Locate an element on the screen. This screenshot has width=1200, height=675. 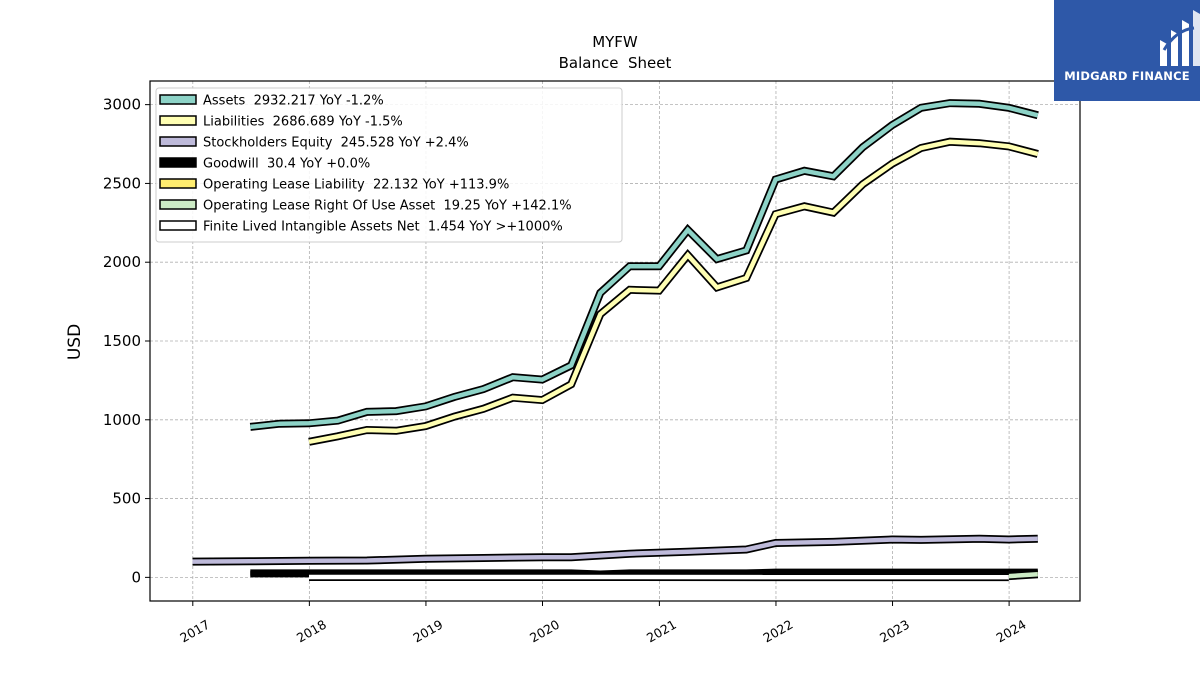
legend-entry: Stockholders Equity 245.528 YoY +2.4% is located at coordinates (336, 143).